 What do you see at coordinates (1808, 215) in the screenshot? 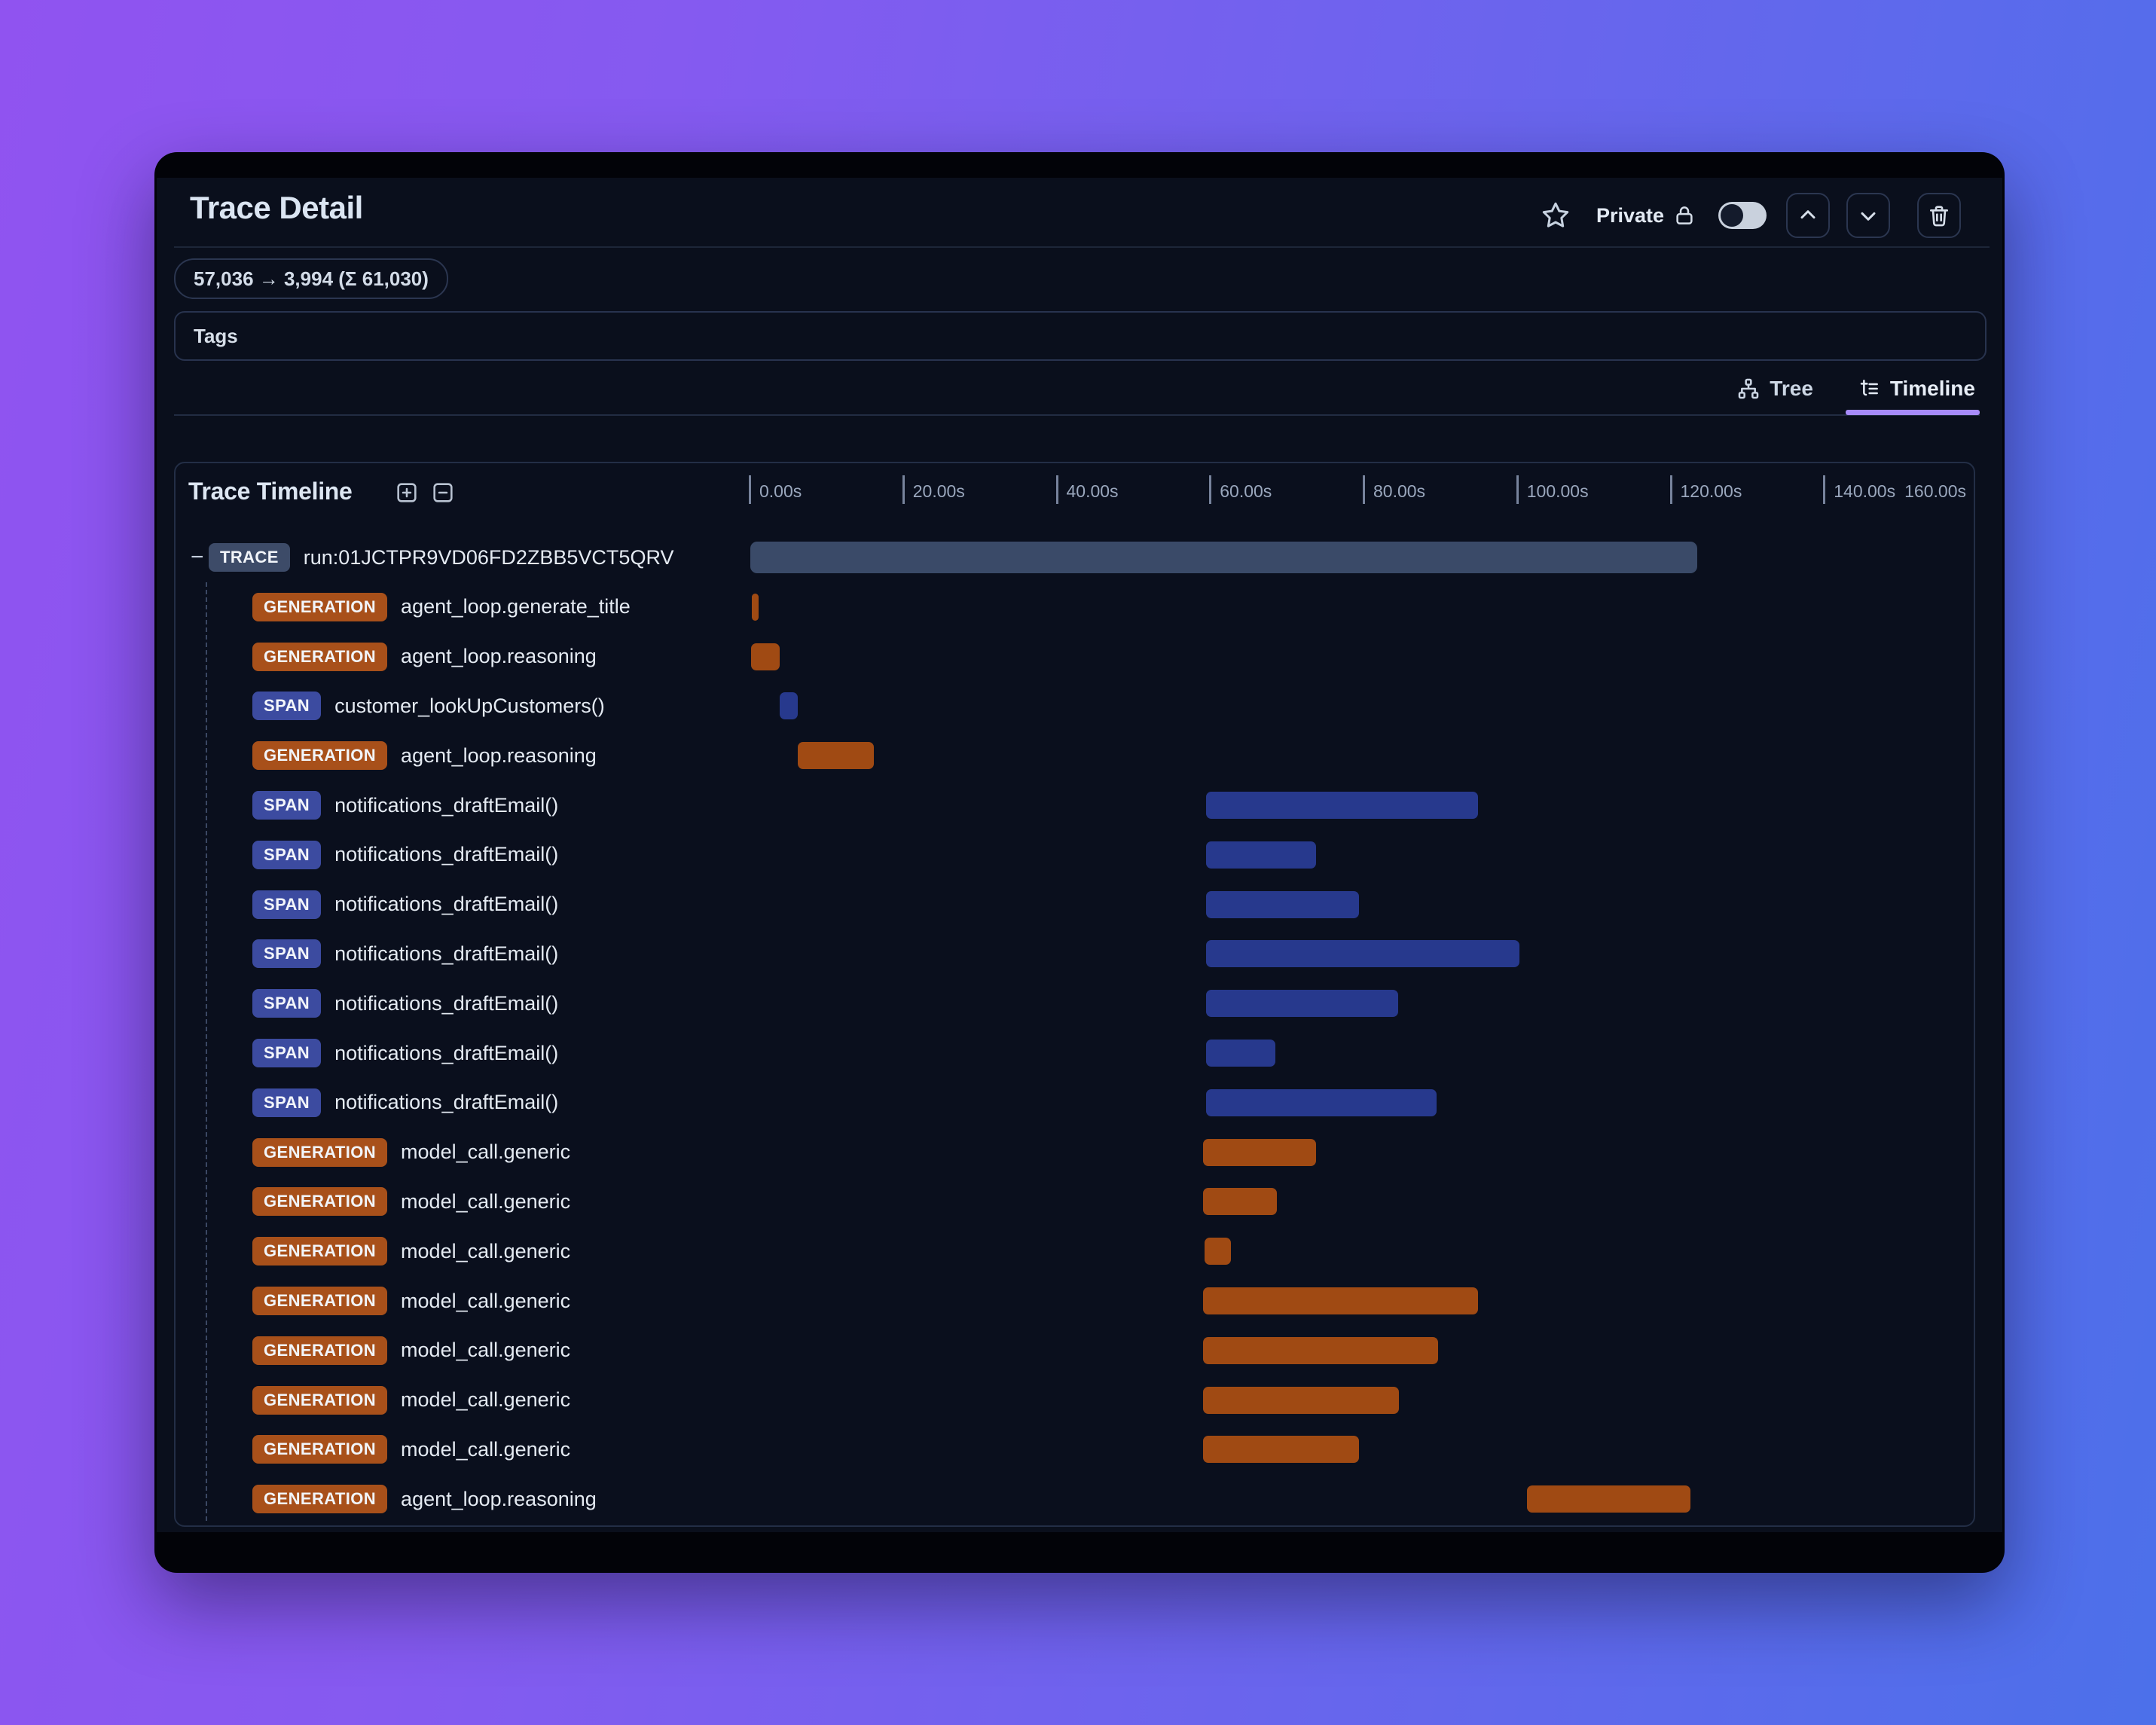
I see `navigate-up-button` at bounding box center [1808, 215].